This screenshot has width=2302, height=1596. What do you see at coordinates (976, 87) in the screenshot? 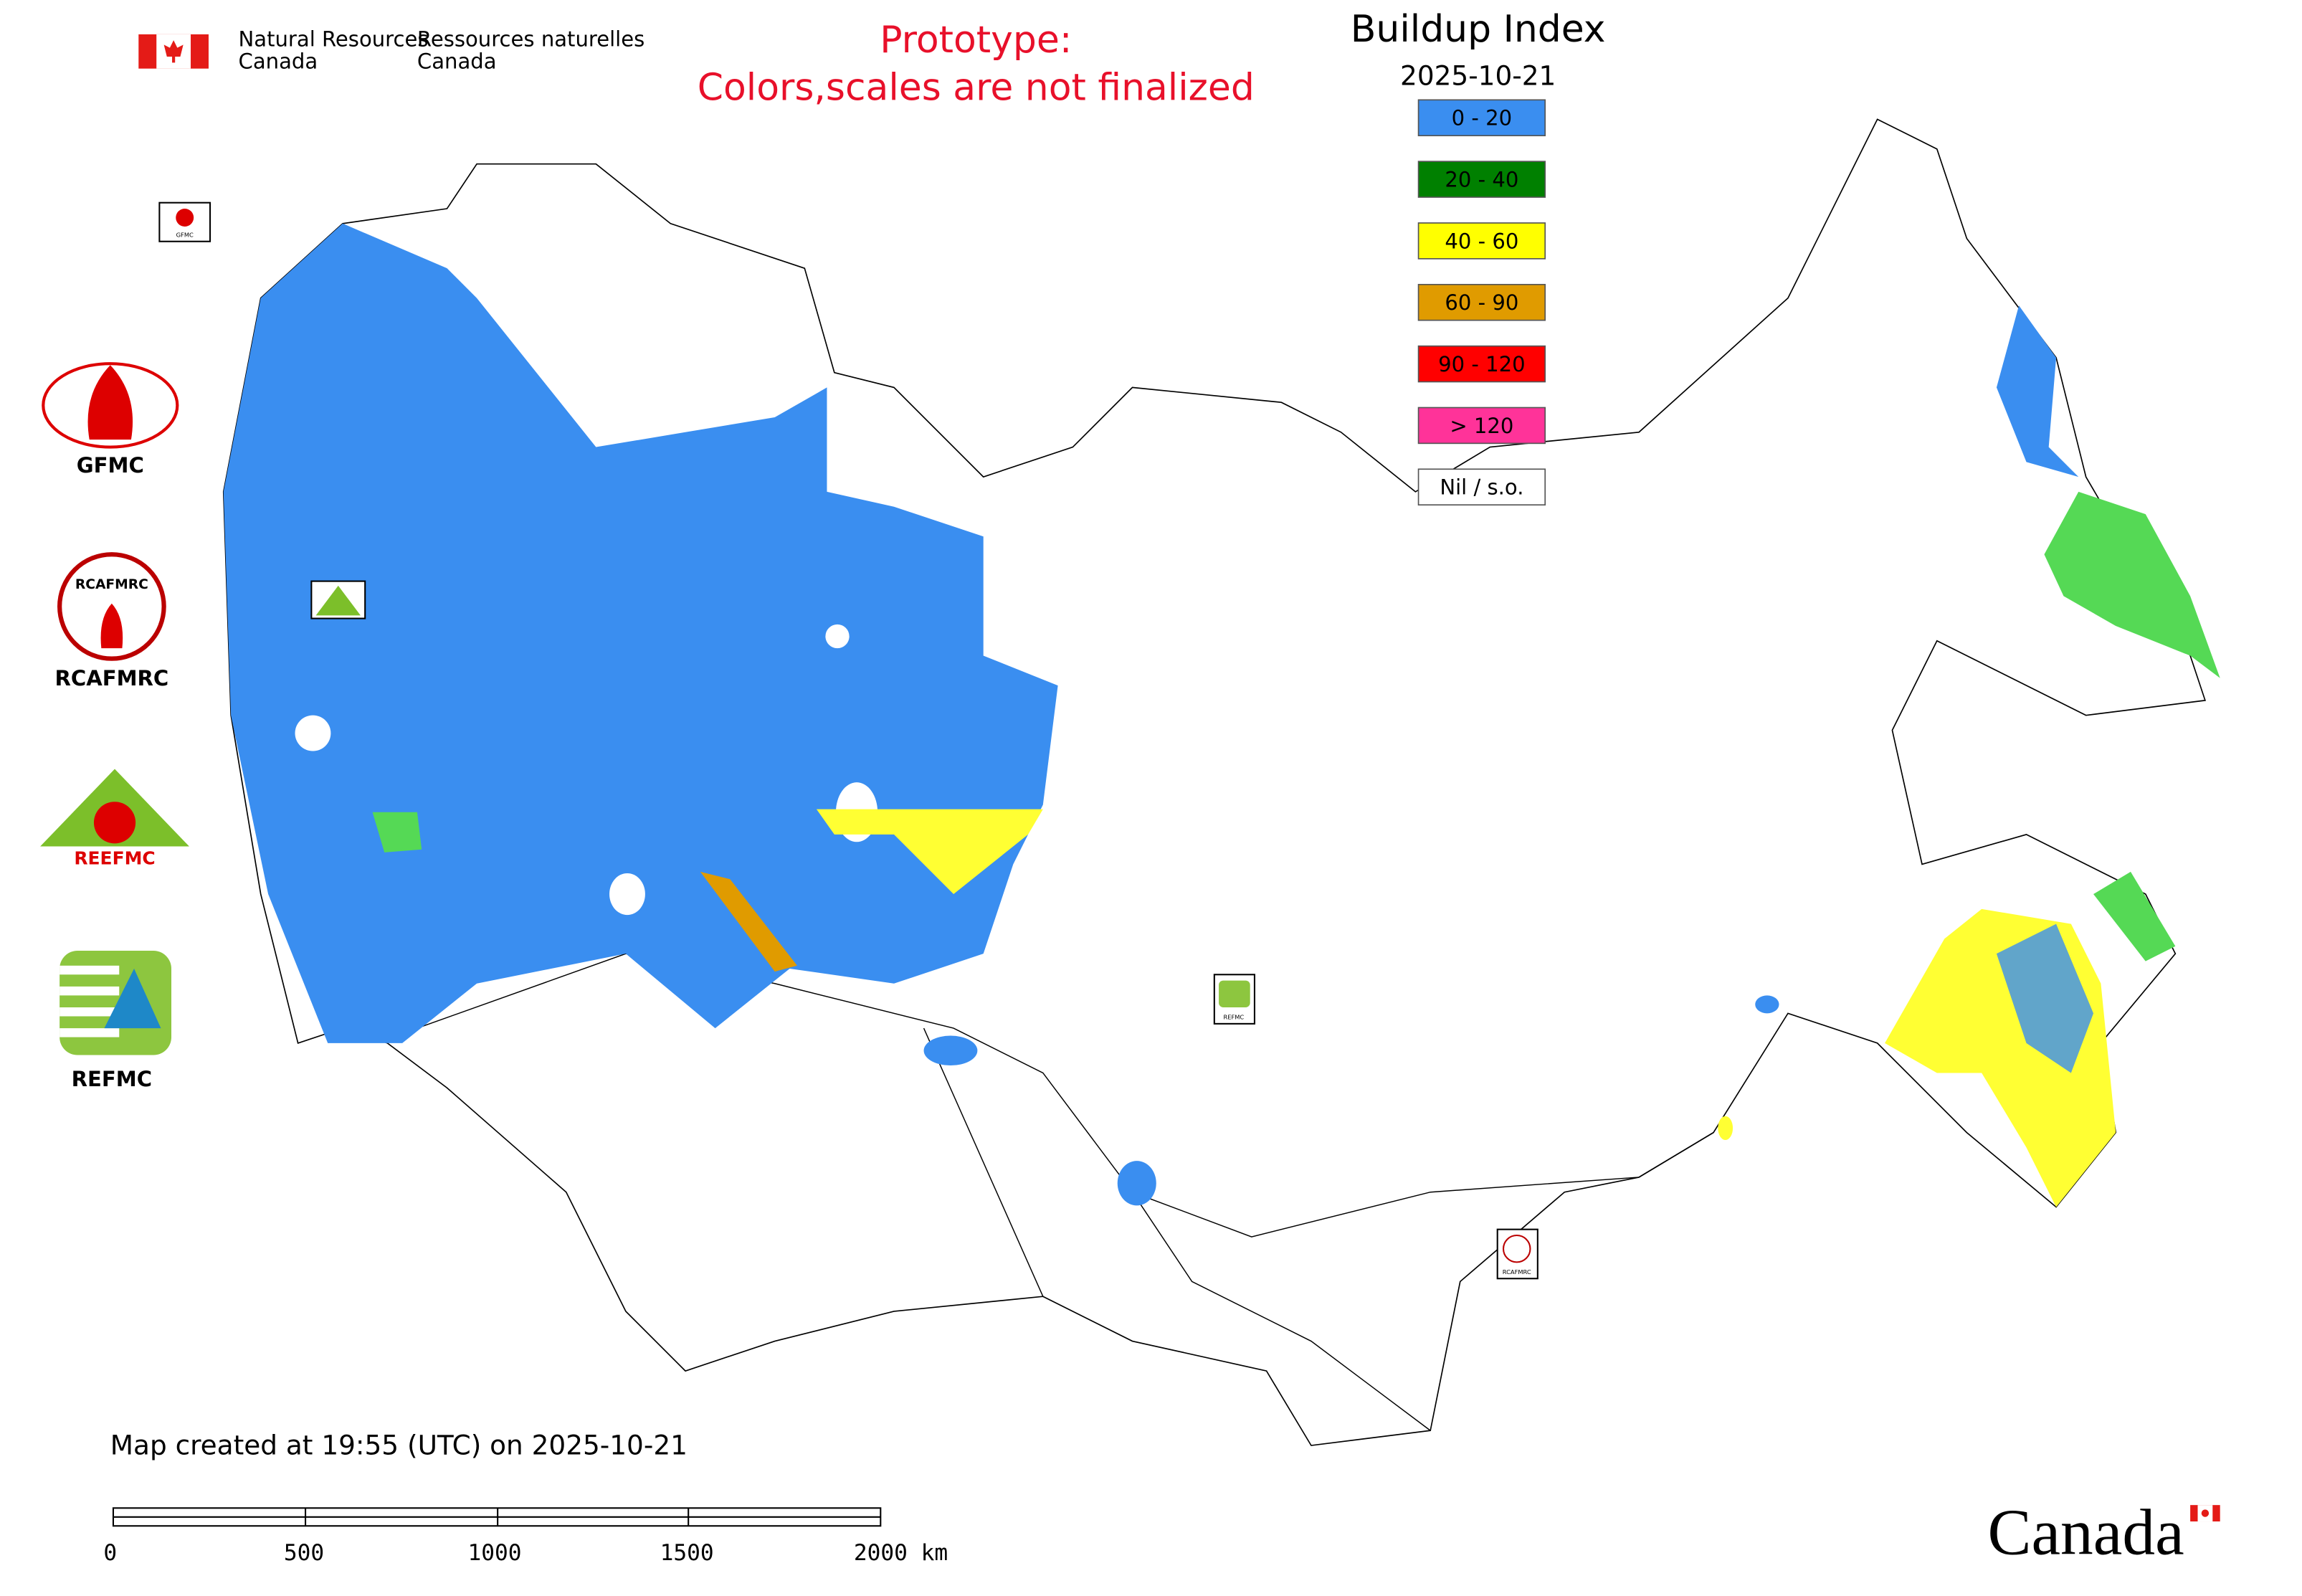
I see `prototype-notice: Colors,scales are not finalized` at bounding box center [976, 87].